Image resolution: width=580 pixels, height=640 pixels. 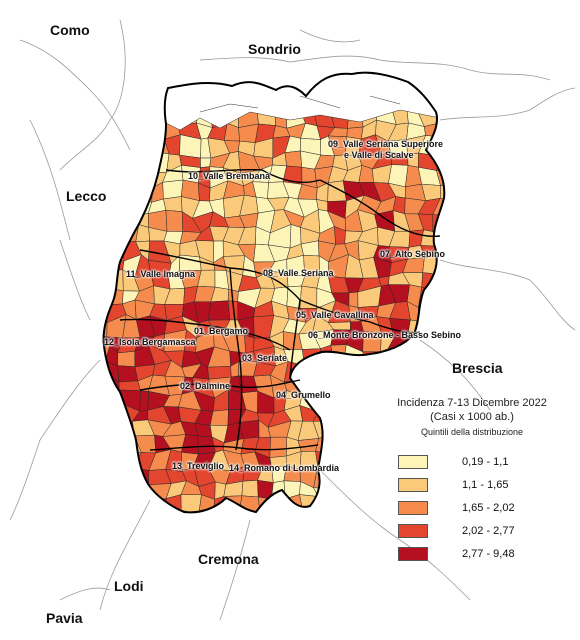 What do you see at coordinates (456, 531) in the screenshot?
I see `legend-row: 2,02 - 2,77` at bounding box center [456, 531].